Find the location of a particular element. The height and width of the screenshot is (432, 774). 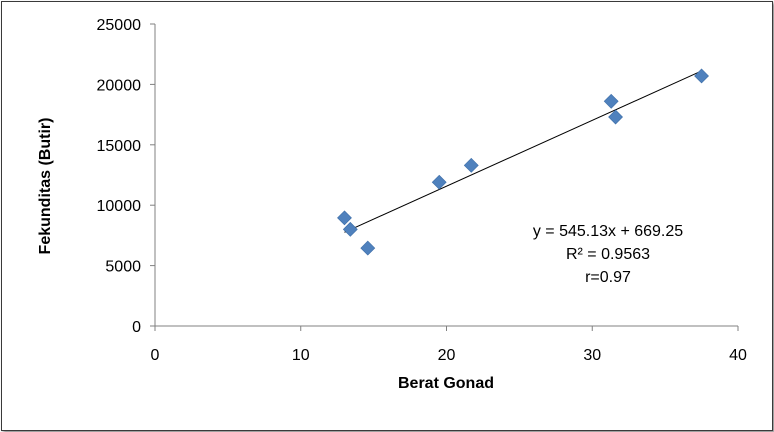

x-tick-label: 30 is located at coordinates (592, 355).